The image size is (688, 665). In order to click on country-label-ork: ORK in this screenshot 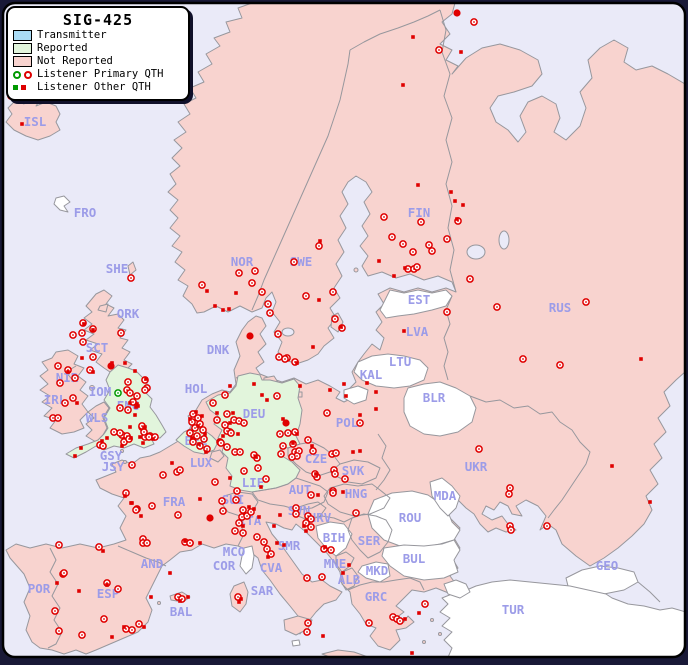, I will do `click(128, 313)`.